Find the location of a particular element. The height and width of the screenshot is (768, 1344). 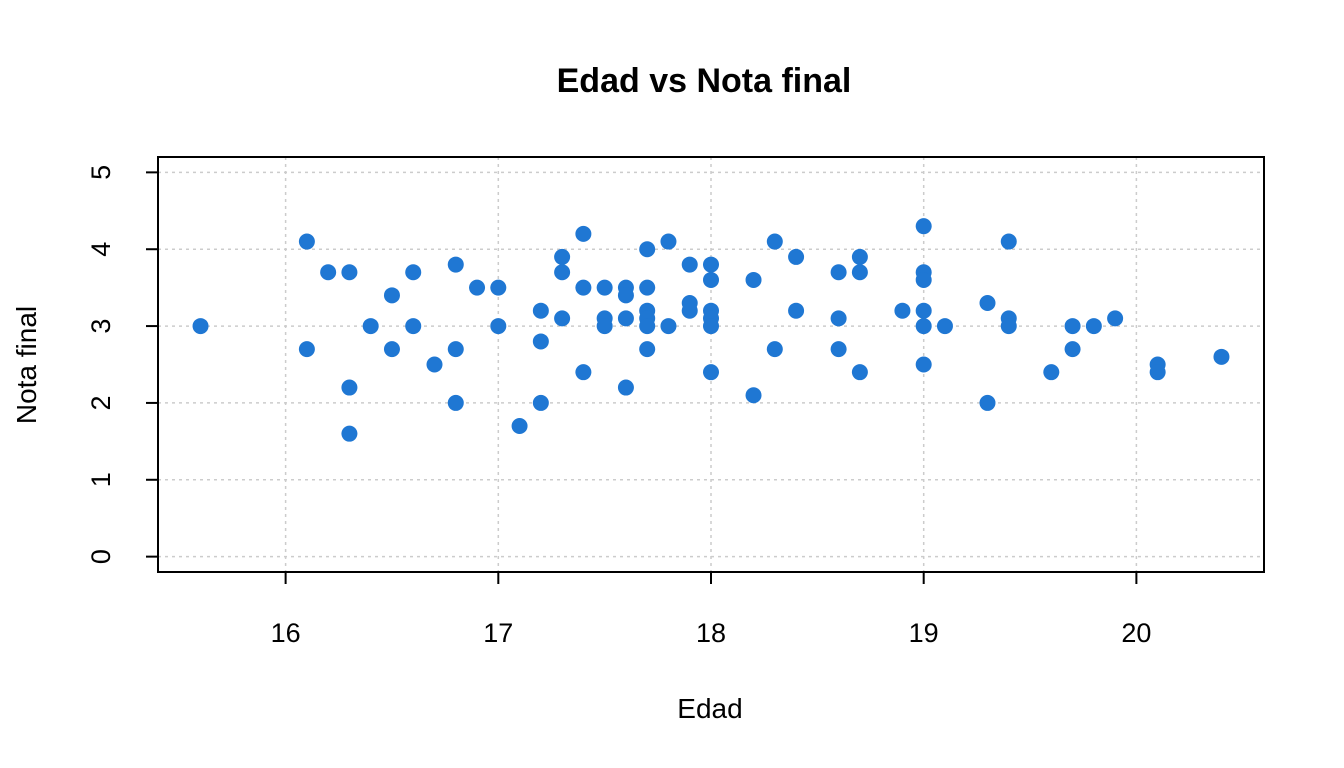

y-tick-label: 1 is located at coordinates (101, 479).